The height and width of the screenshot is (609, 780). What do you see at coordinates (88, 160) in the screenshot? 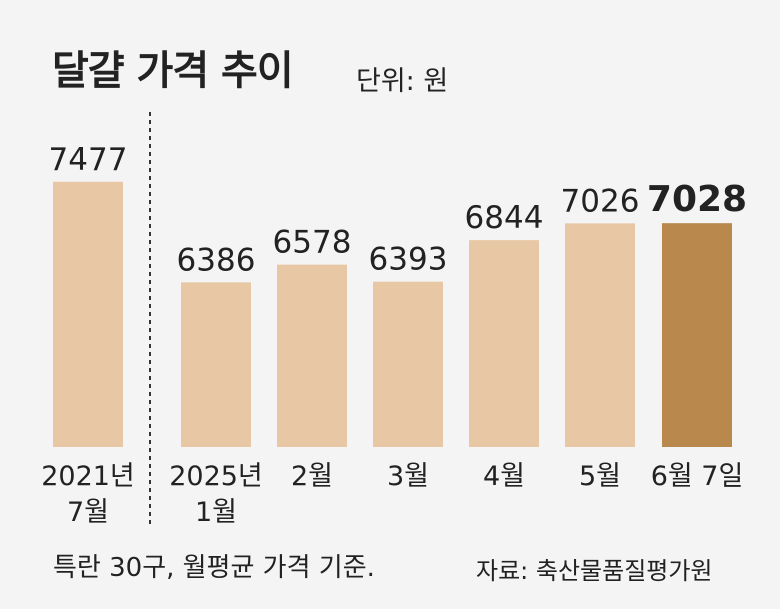
I see `data-label-0: 7477` at bounding box center [88, 160].